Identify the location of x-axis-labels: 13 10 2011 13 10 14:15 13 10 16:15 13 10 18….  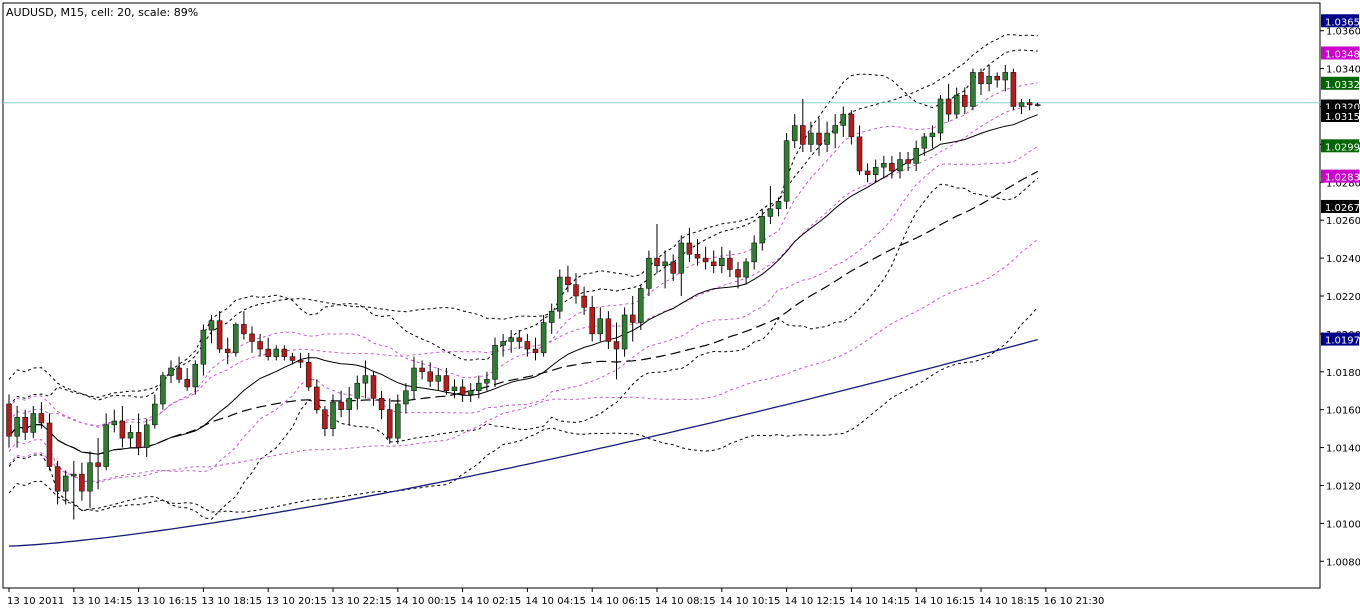
(555, 597).